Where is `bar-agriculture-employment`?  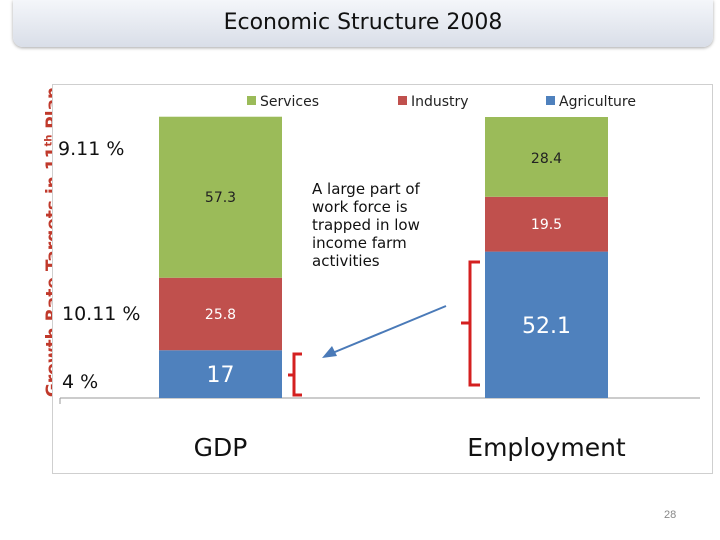 bar-agriculture-employment is located at coordinates (546, 324).